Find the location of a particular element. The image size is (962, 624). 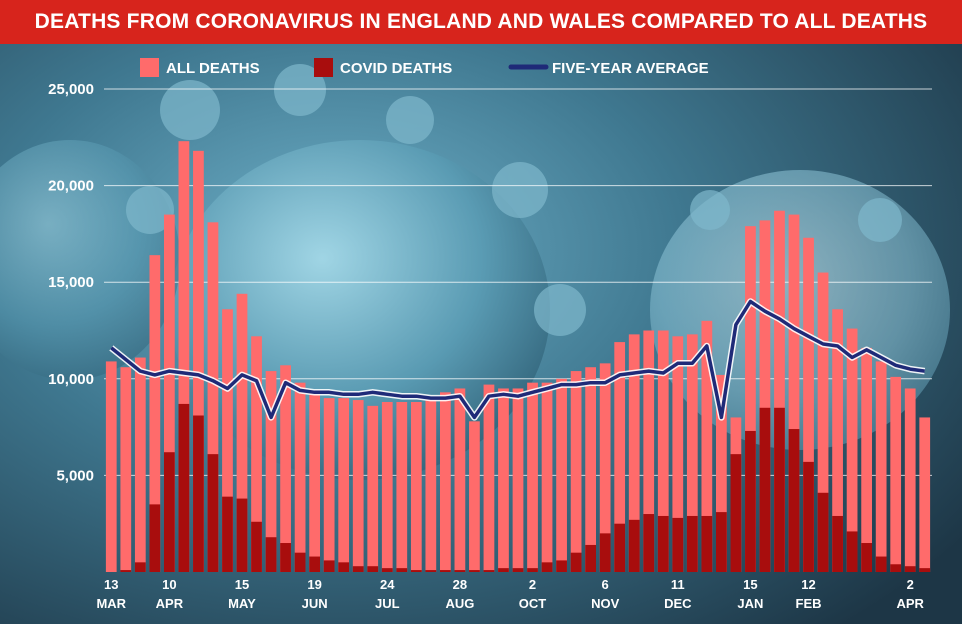

x-tick-day: 28 is located at coordinates (460, 584).